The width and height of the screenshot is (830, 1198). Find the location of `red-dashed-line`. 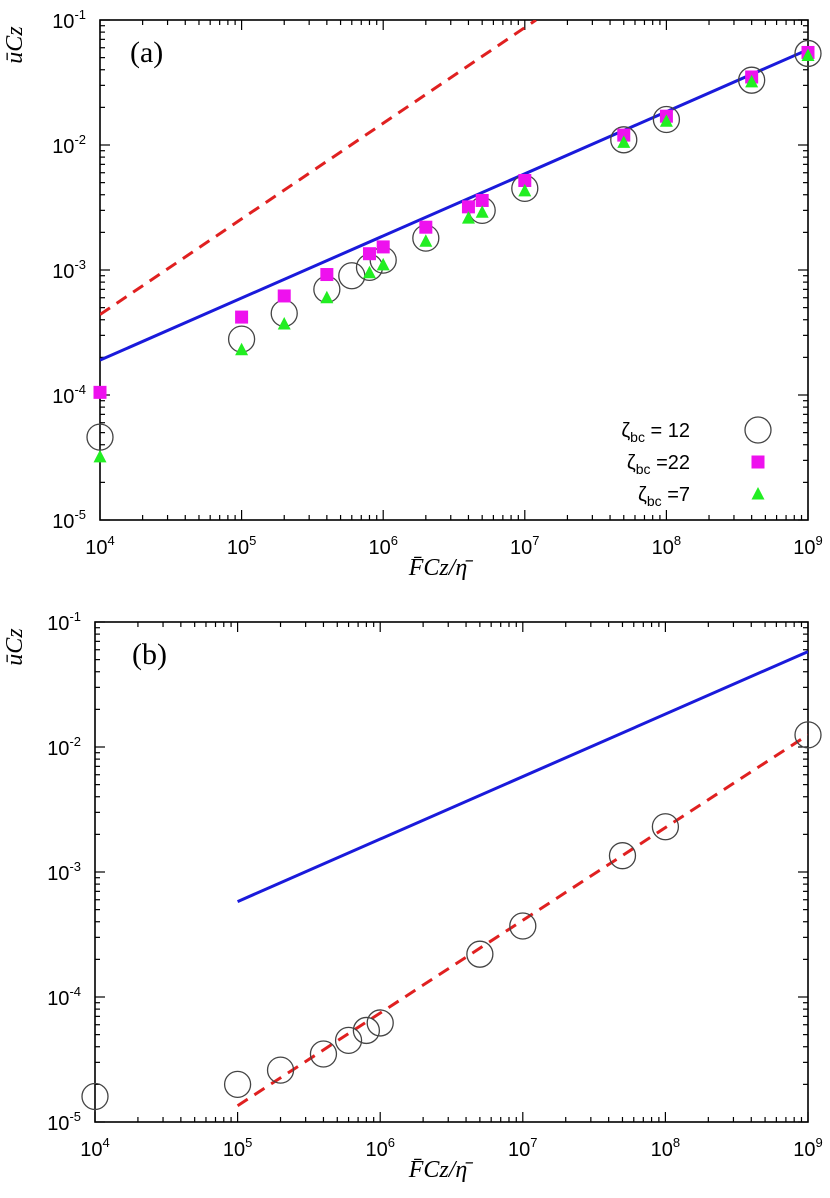

red-dashed-line is located at coordinates (318, 168).